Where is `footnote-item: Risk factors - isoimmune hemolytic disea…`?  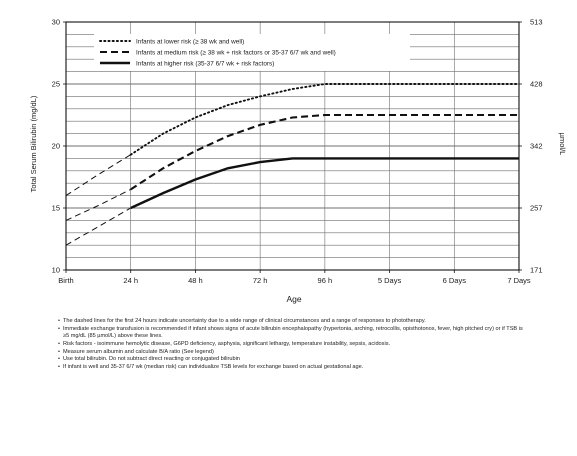
footnote-item: Risk factors - isoimmune hemolytic disea… is located at coordinates (293, 344).